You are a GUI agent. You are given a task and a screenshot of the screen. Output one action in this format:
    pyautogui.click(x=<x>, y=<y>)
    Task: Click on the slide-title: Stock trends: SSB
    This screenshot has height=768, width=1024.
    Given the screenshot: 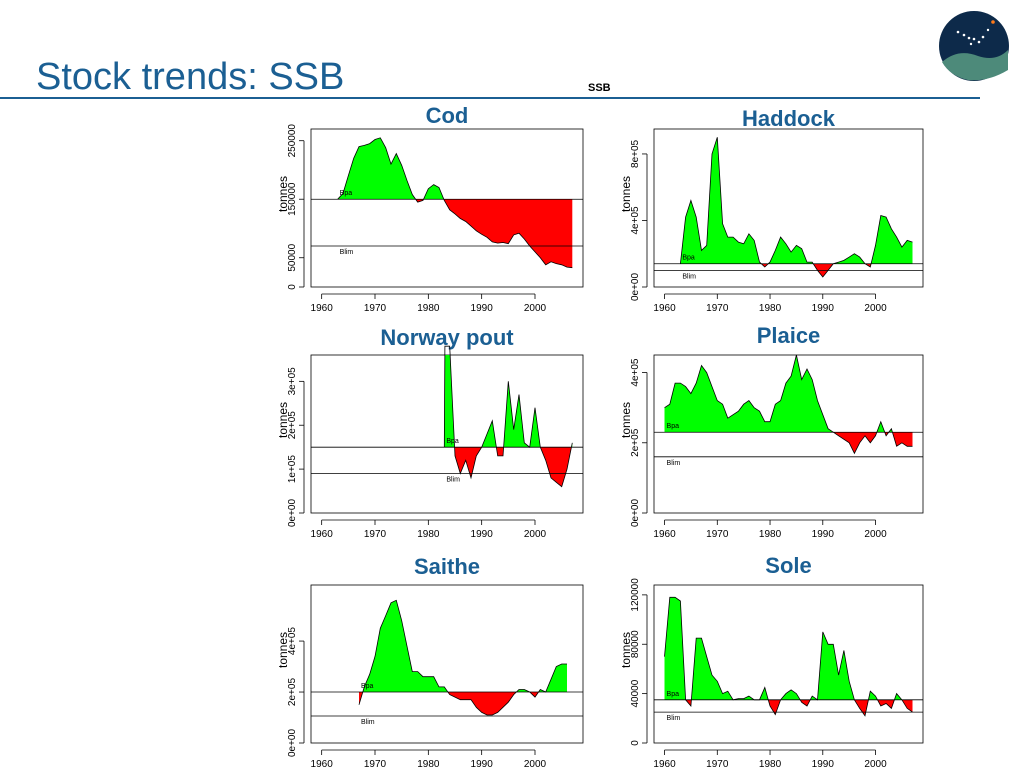 What is the action you would take?
    pyautogui.click(x=190, y=77)
    